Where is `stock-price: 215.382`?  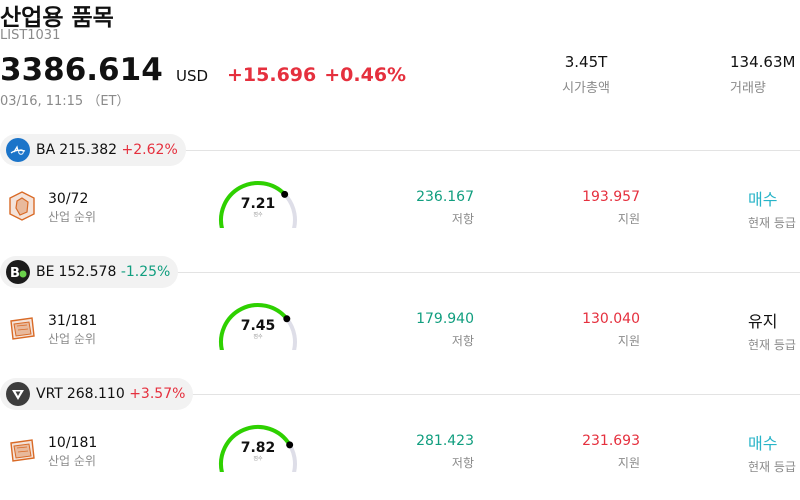 stock-price: 215.382 is located at coordinates (88, 150).